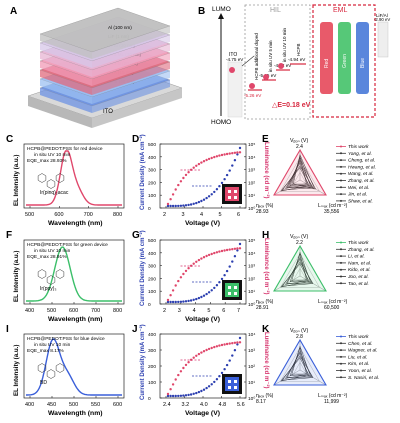 The image size is (400, 423). I want to click on eqe-legend: EQE_max 28.91%, so click(47, 257).